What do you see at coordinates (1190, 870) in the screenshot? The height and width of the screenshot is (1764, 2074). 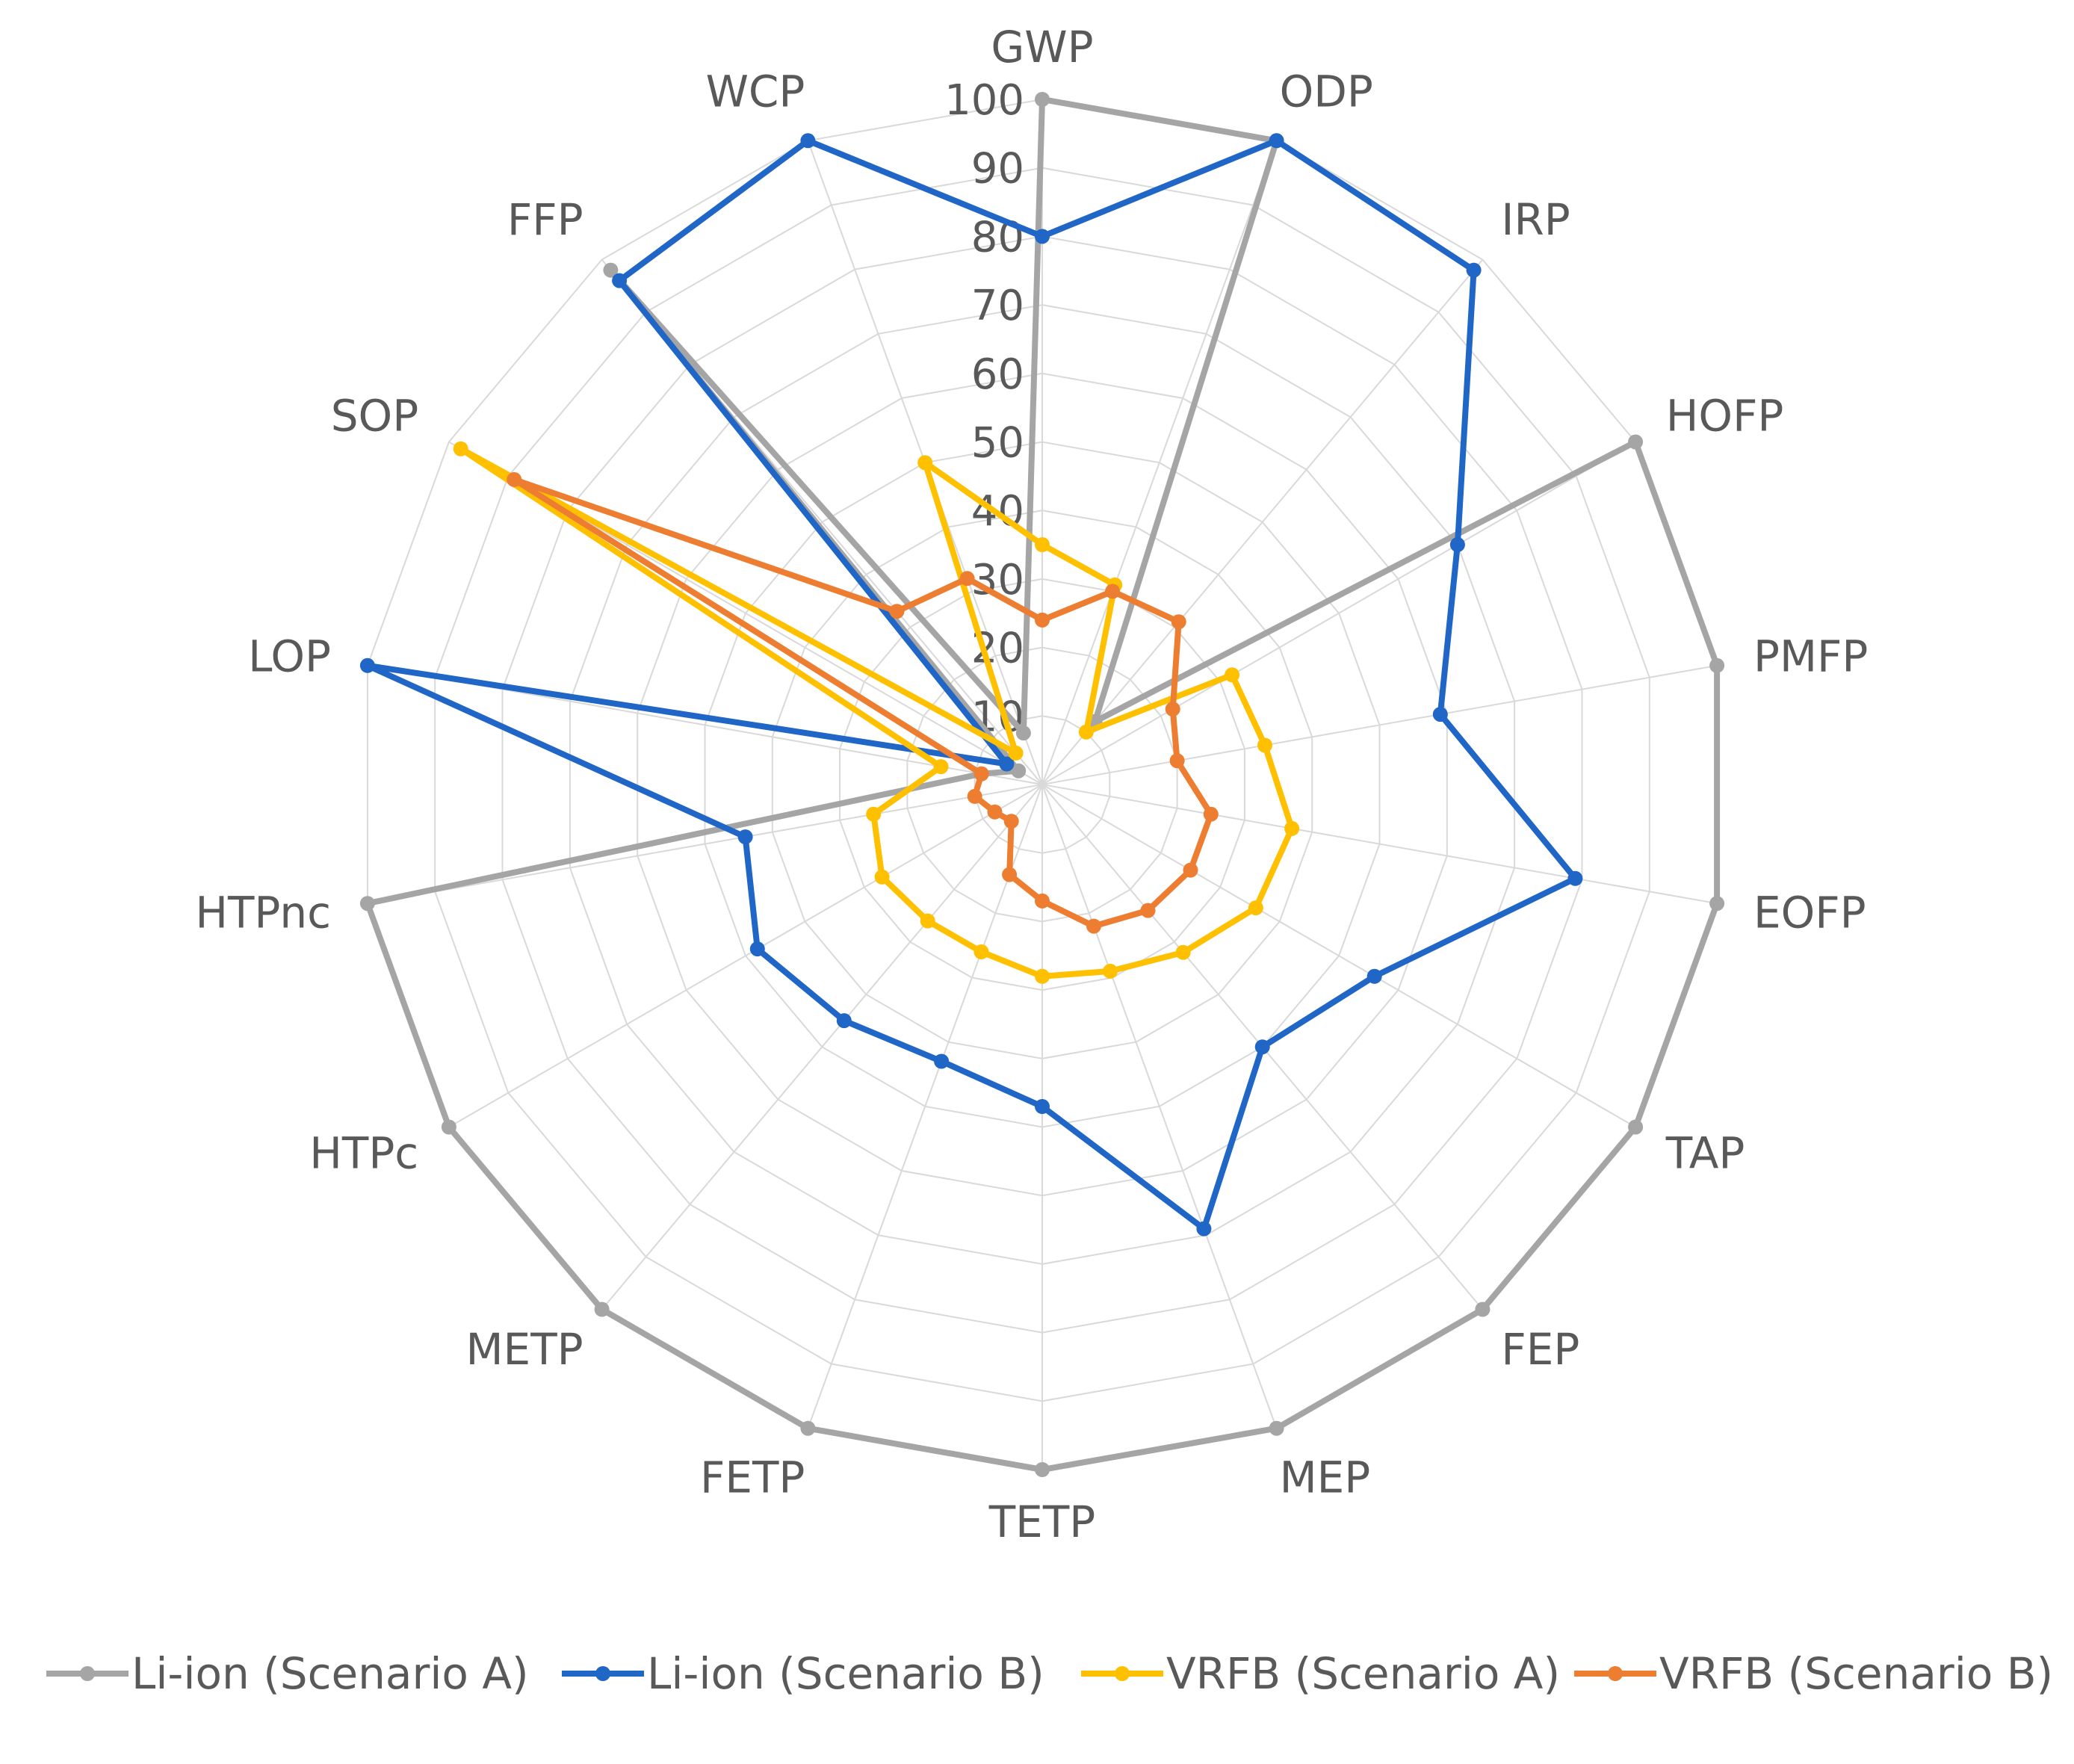 I see `data-point-vrfb-scenario-b-tap` at bounding box center [1190, 870].